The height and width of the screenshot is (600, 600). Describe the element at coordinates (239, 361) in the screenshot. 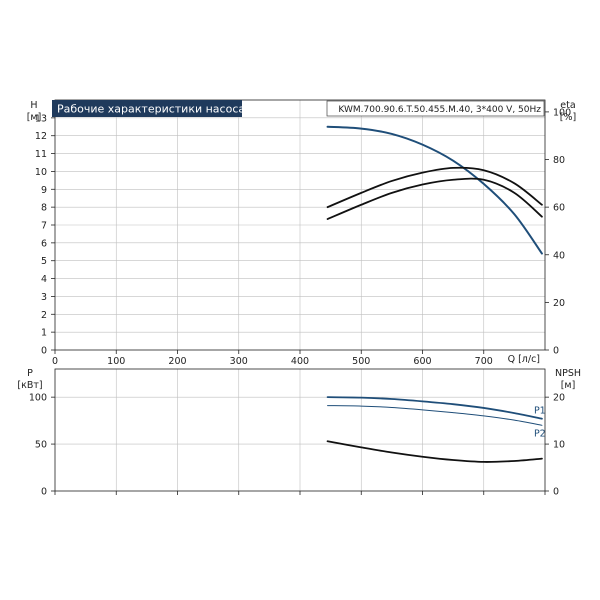

I see `x-tick-label: 300` at that location.